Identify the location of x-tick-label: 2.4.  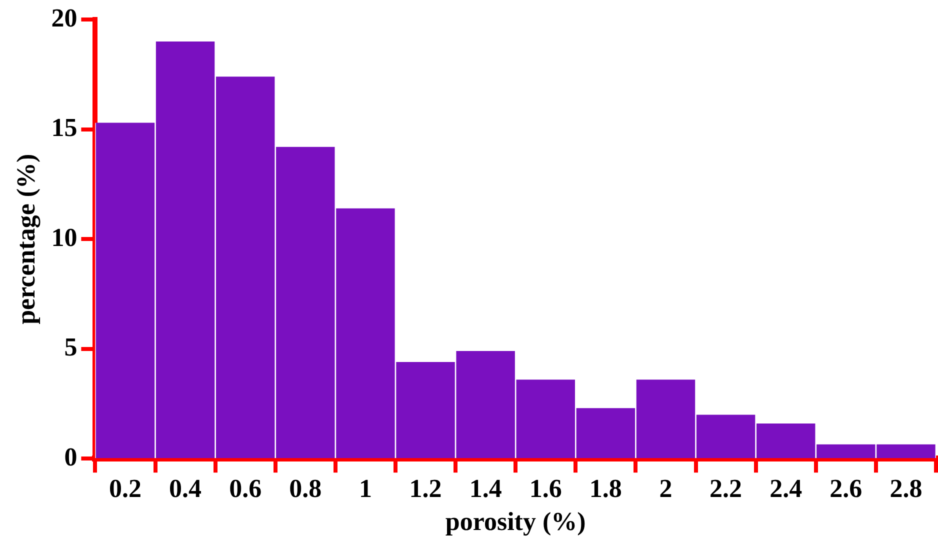
(786, 488).